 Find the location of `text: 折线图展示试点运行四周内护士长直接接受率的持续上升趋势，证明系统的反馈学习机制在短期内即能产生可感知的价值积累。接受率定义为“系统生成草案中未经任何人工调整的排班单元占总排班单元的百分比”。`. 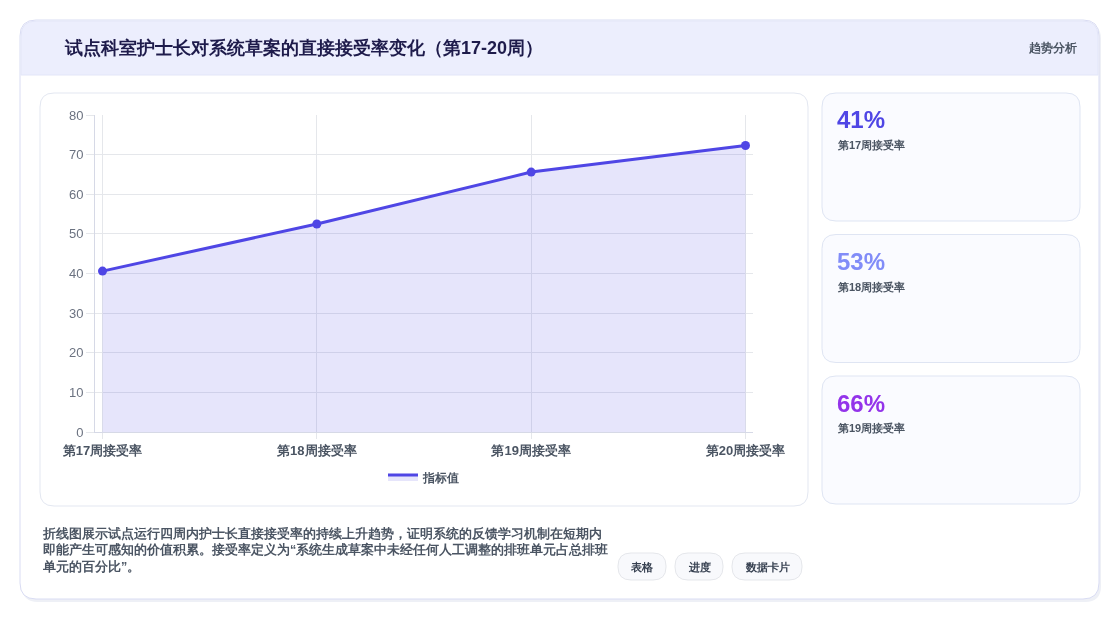

text: 折线图展示试点运行四周内护士长直接接受率的持续上升趋势，证明系统的反馈学习机制在短期内即能产生可感知的价值积累。接受率定义为“系统生成草案中未经任何人工调整的排班单元占总排班单元的百分比”。 is located at coordinates (325, 550).